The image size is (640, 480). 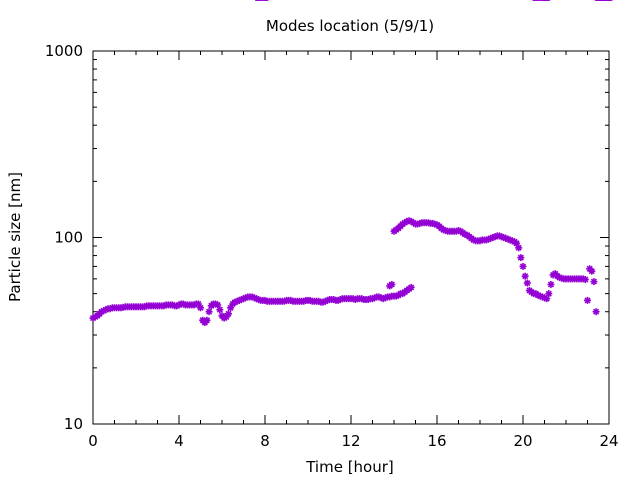 What do you see at coordinates (68, 238) in the screenshot?
I see `y-tick-label: 100` at bounding box center [68, 238].